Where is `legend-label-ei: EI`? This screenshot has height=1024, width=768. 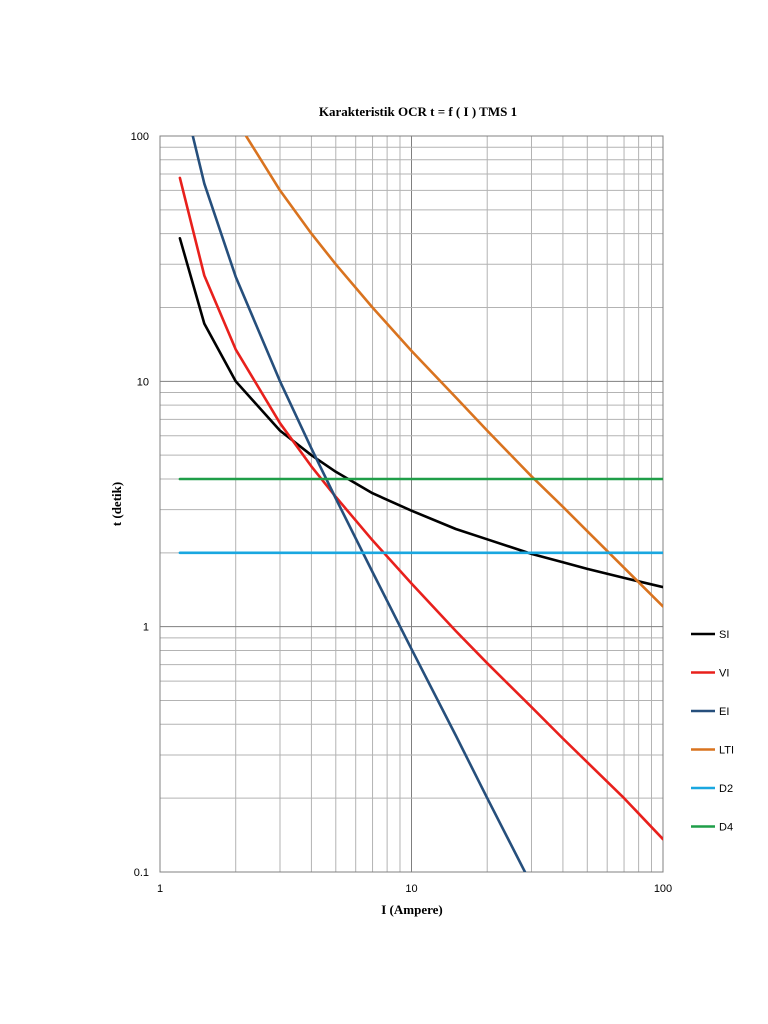 legend-label-ei: EI is located at coordinates (724, 712).